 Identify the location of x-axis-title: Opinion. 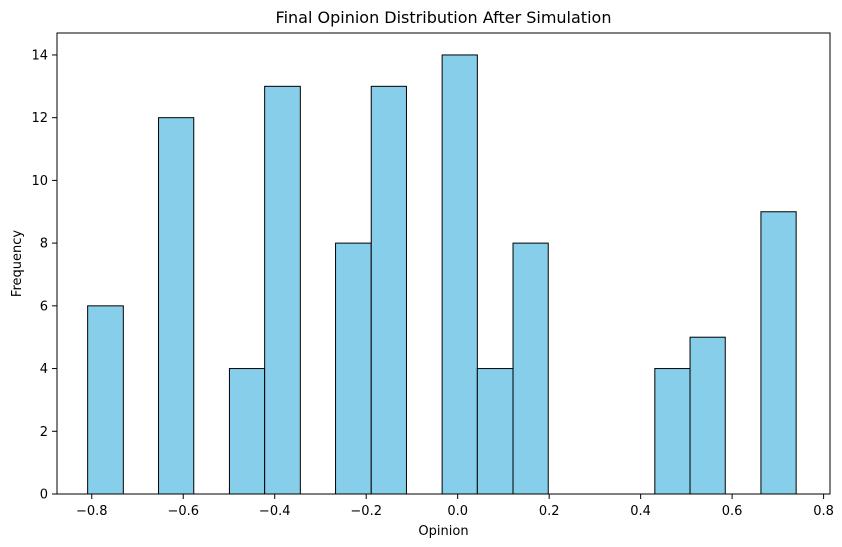
(443, 531).